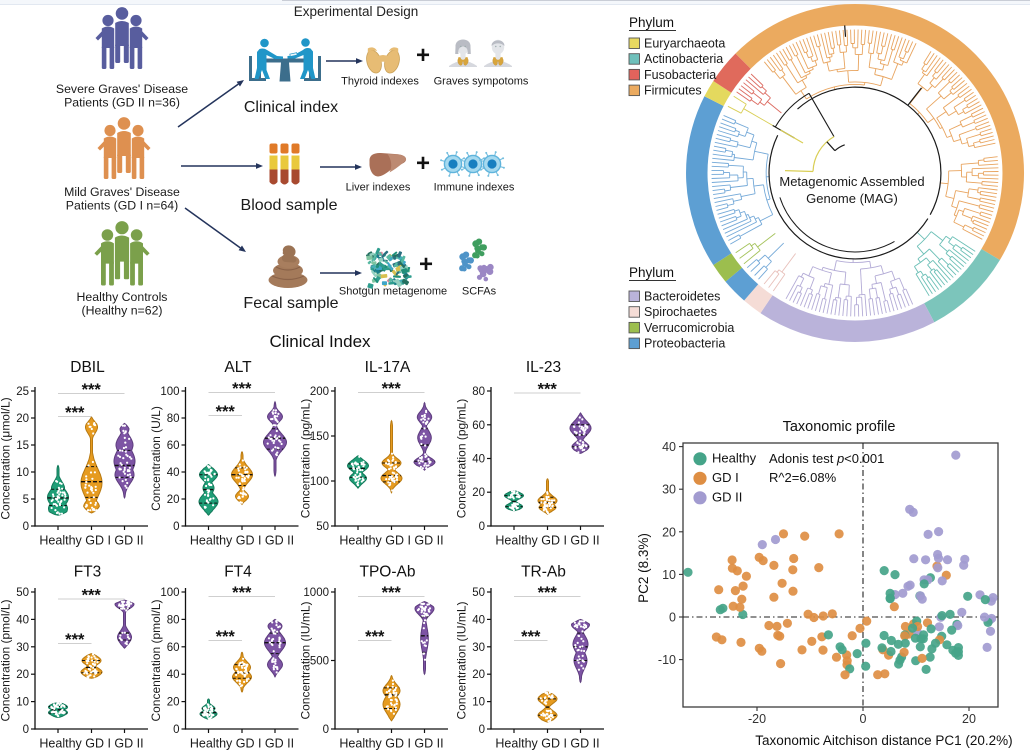  Describe the element at coordinates (356, 11) in the screenshot. I see `svg-text: Experimental Design` at that location.